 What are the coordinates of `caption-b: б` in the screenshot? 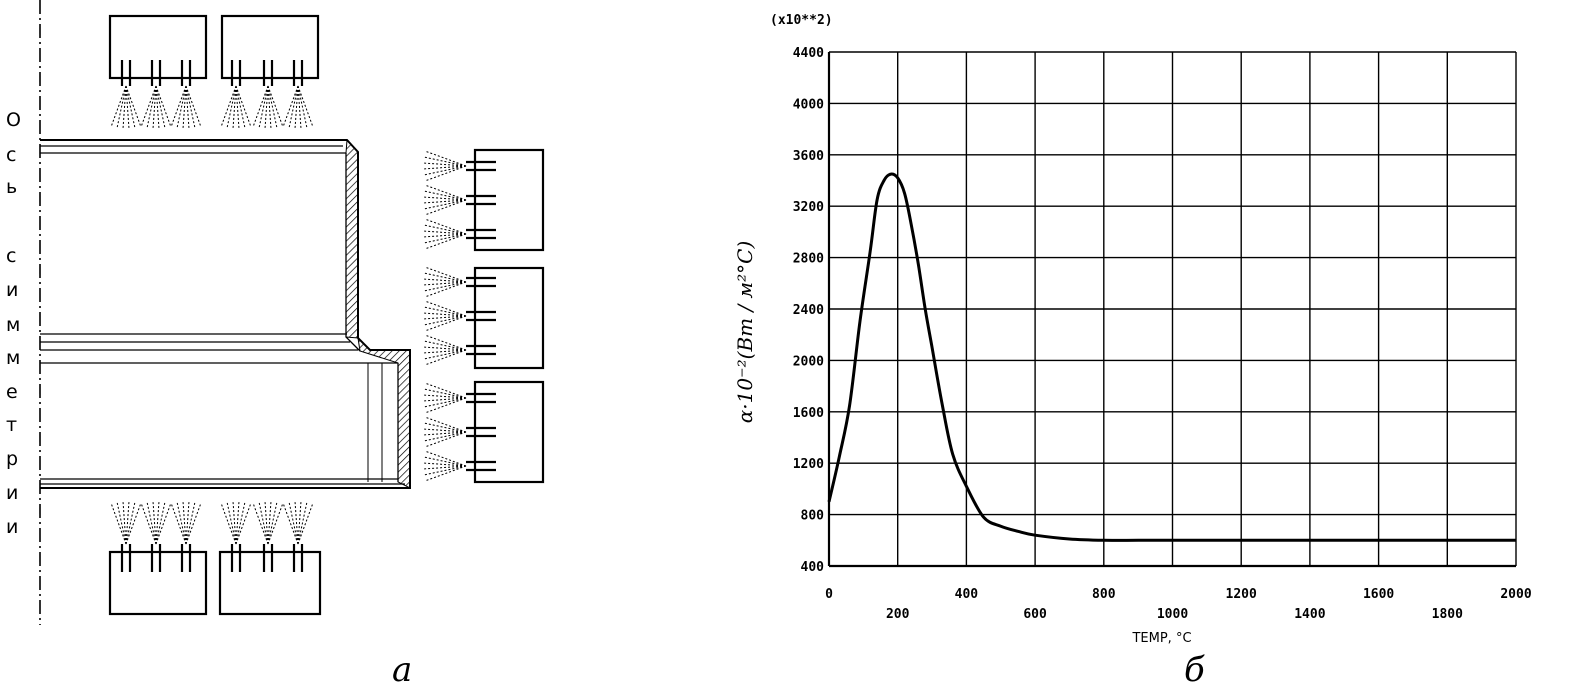 It's located at (1194, 670).